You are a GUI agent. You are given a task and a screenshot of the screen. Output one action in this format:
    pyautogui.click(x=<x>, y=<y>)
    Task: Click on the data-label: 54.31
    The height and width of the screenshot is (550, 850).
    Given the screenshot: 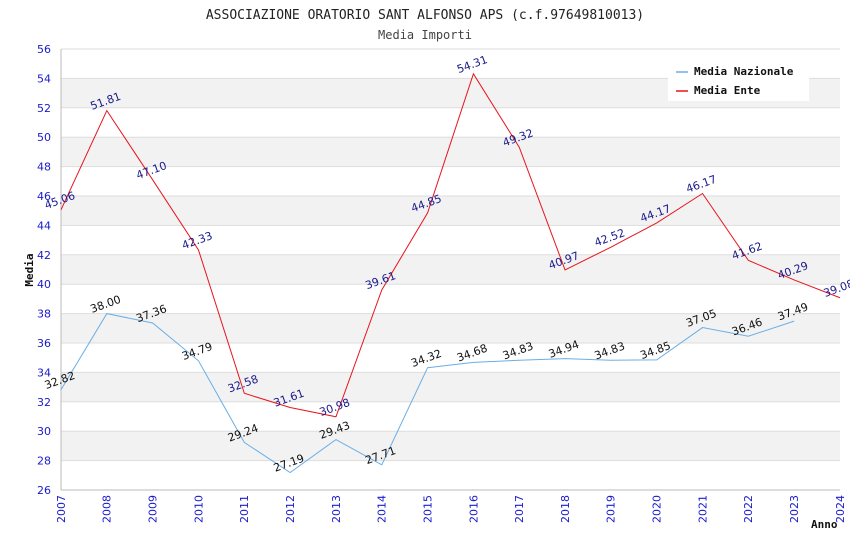 What is the action you would take?
    pyautogui.click(x=472, y=64)
    